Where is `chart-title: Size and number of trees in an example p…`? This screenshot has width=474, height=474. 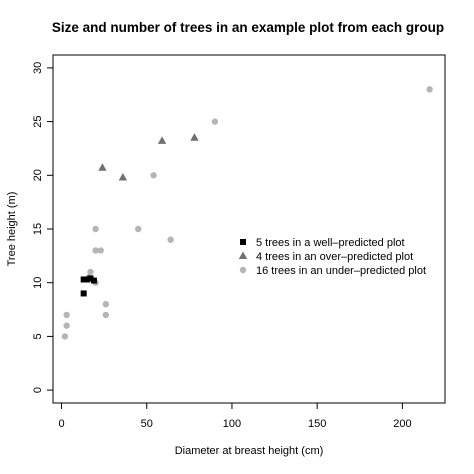
chart-title: Size and number of trees in an example p… is located at coordinates (248, 27).